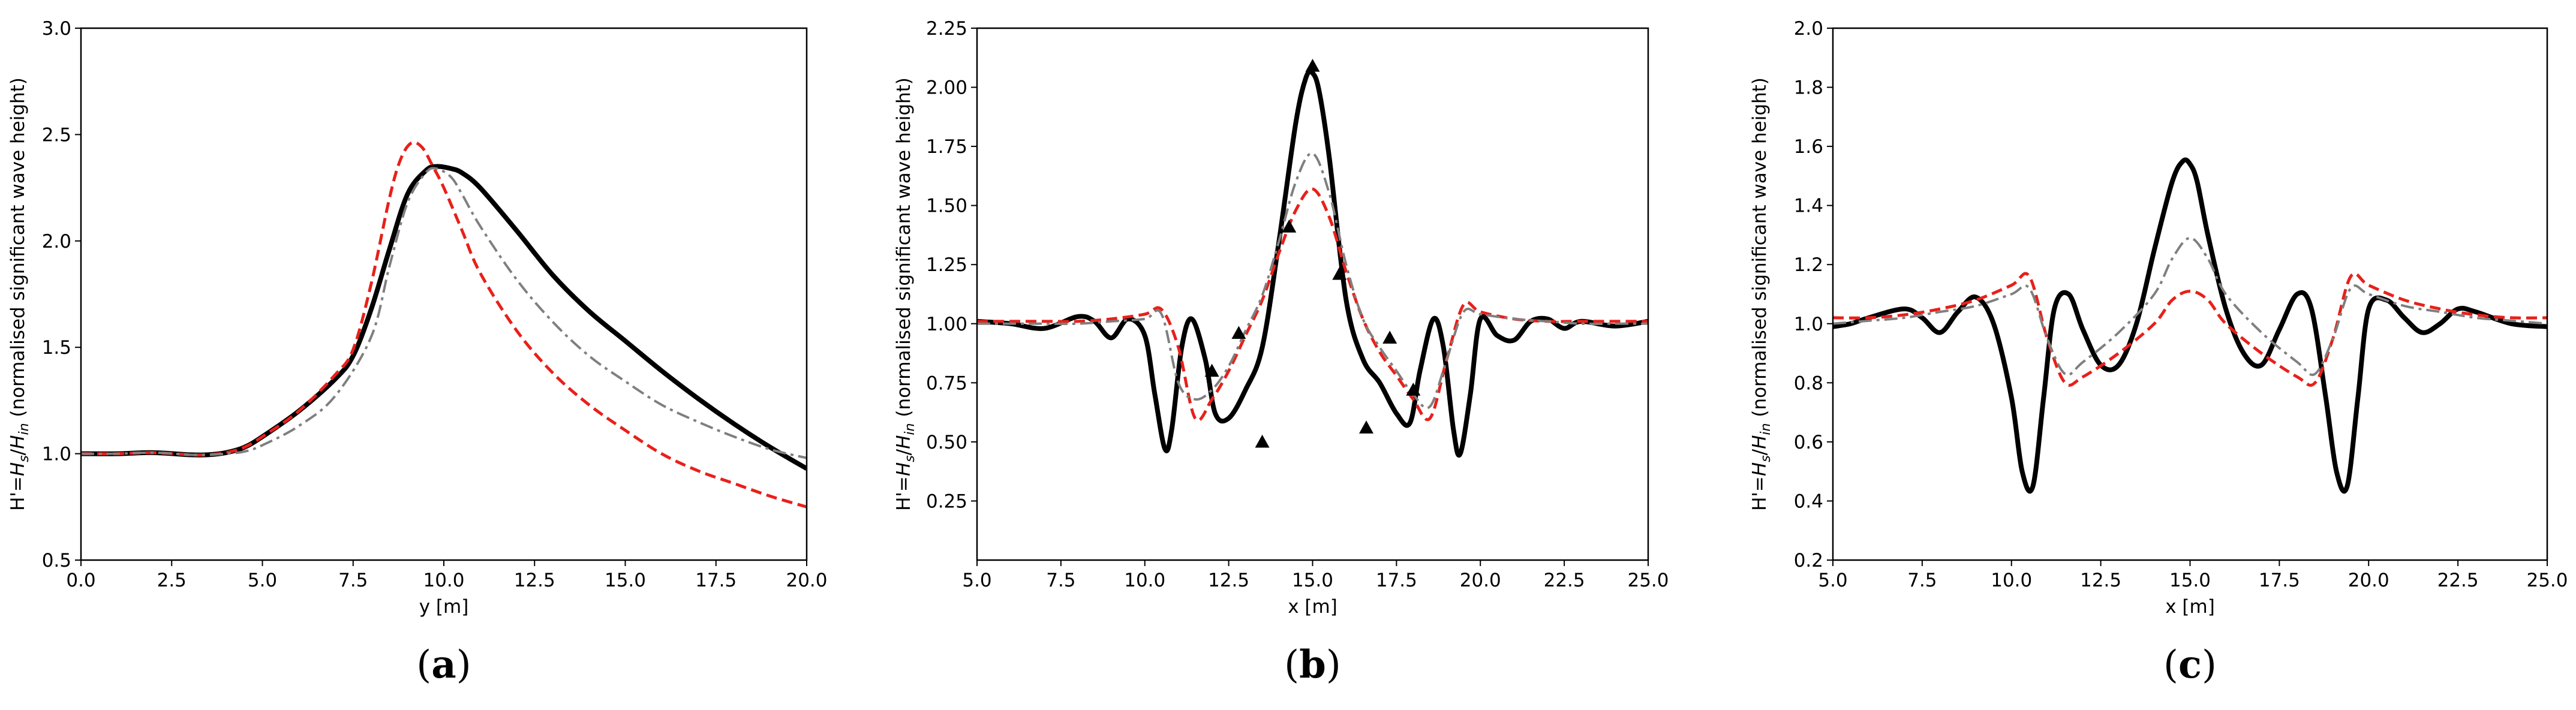 This screenshot has width=2576, height=710. Describe the element at coordinates (1809, 206) in the screenshot. I see `y-tick-label: 1.4` at that location.